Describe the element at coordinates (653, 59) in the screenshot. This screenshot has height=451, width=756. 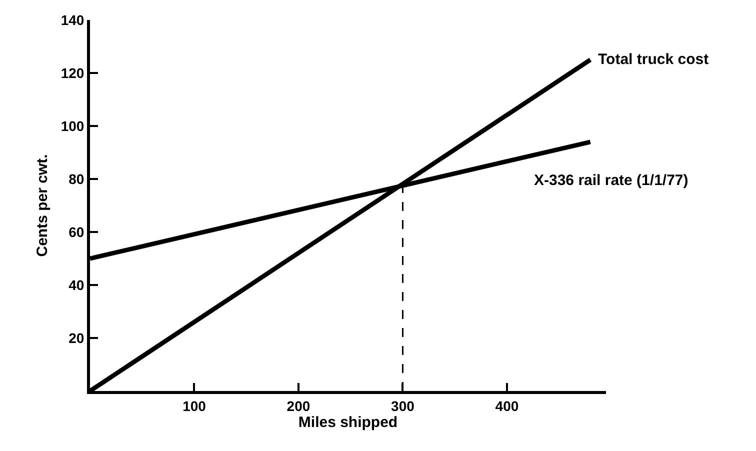
I see `series-label: Total truck cost` at that location.